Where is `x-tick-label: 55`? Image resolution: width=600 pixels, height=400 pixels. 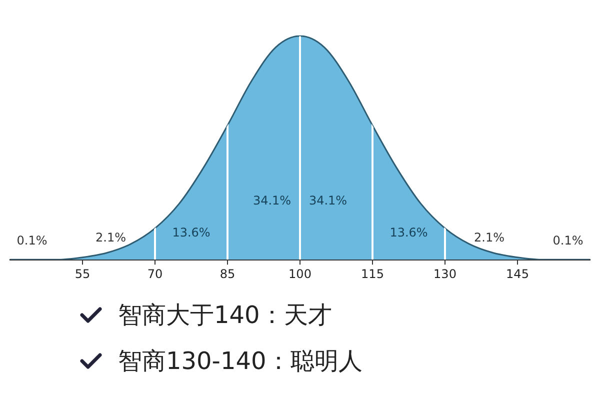 x-tick-label: 55 is located at coordinates (82, 273).